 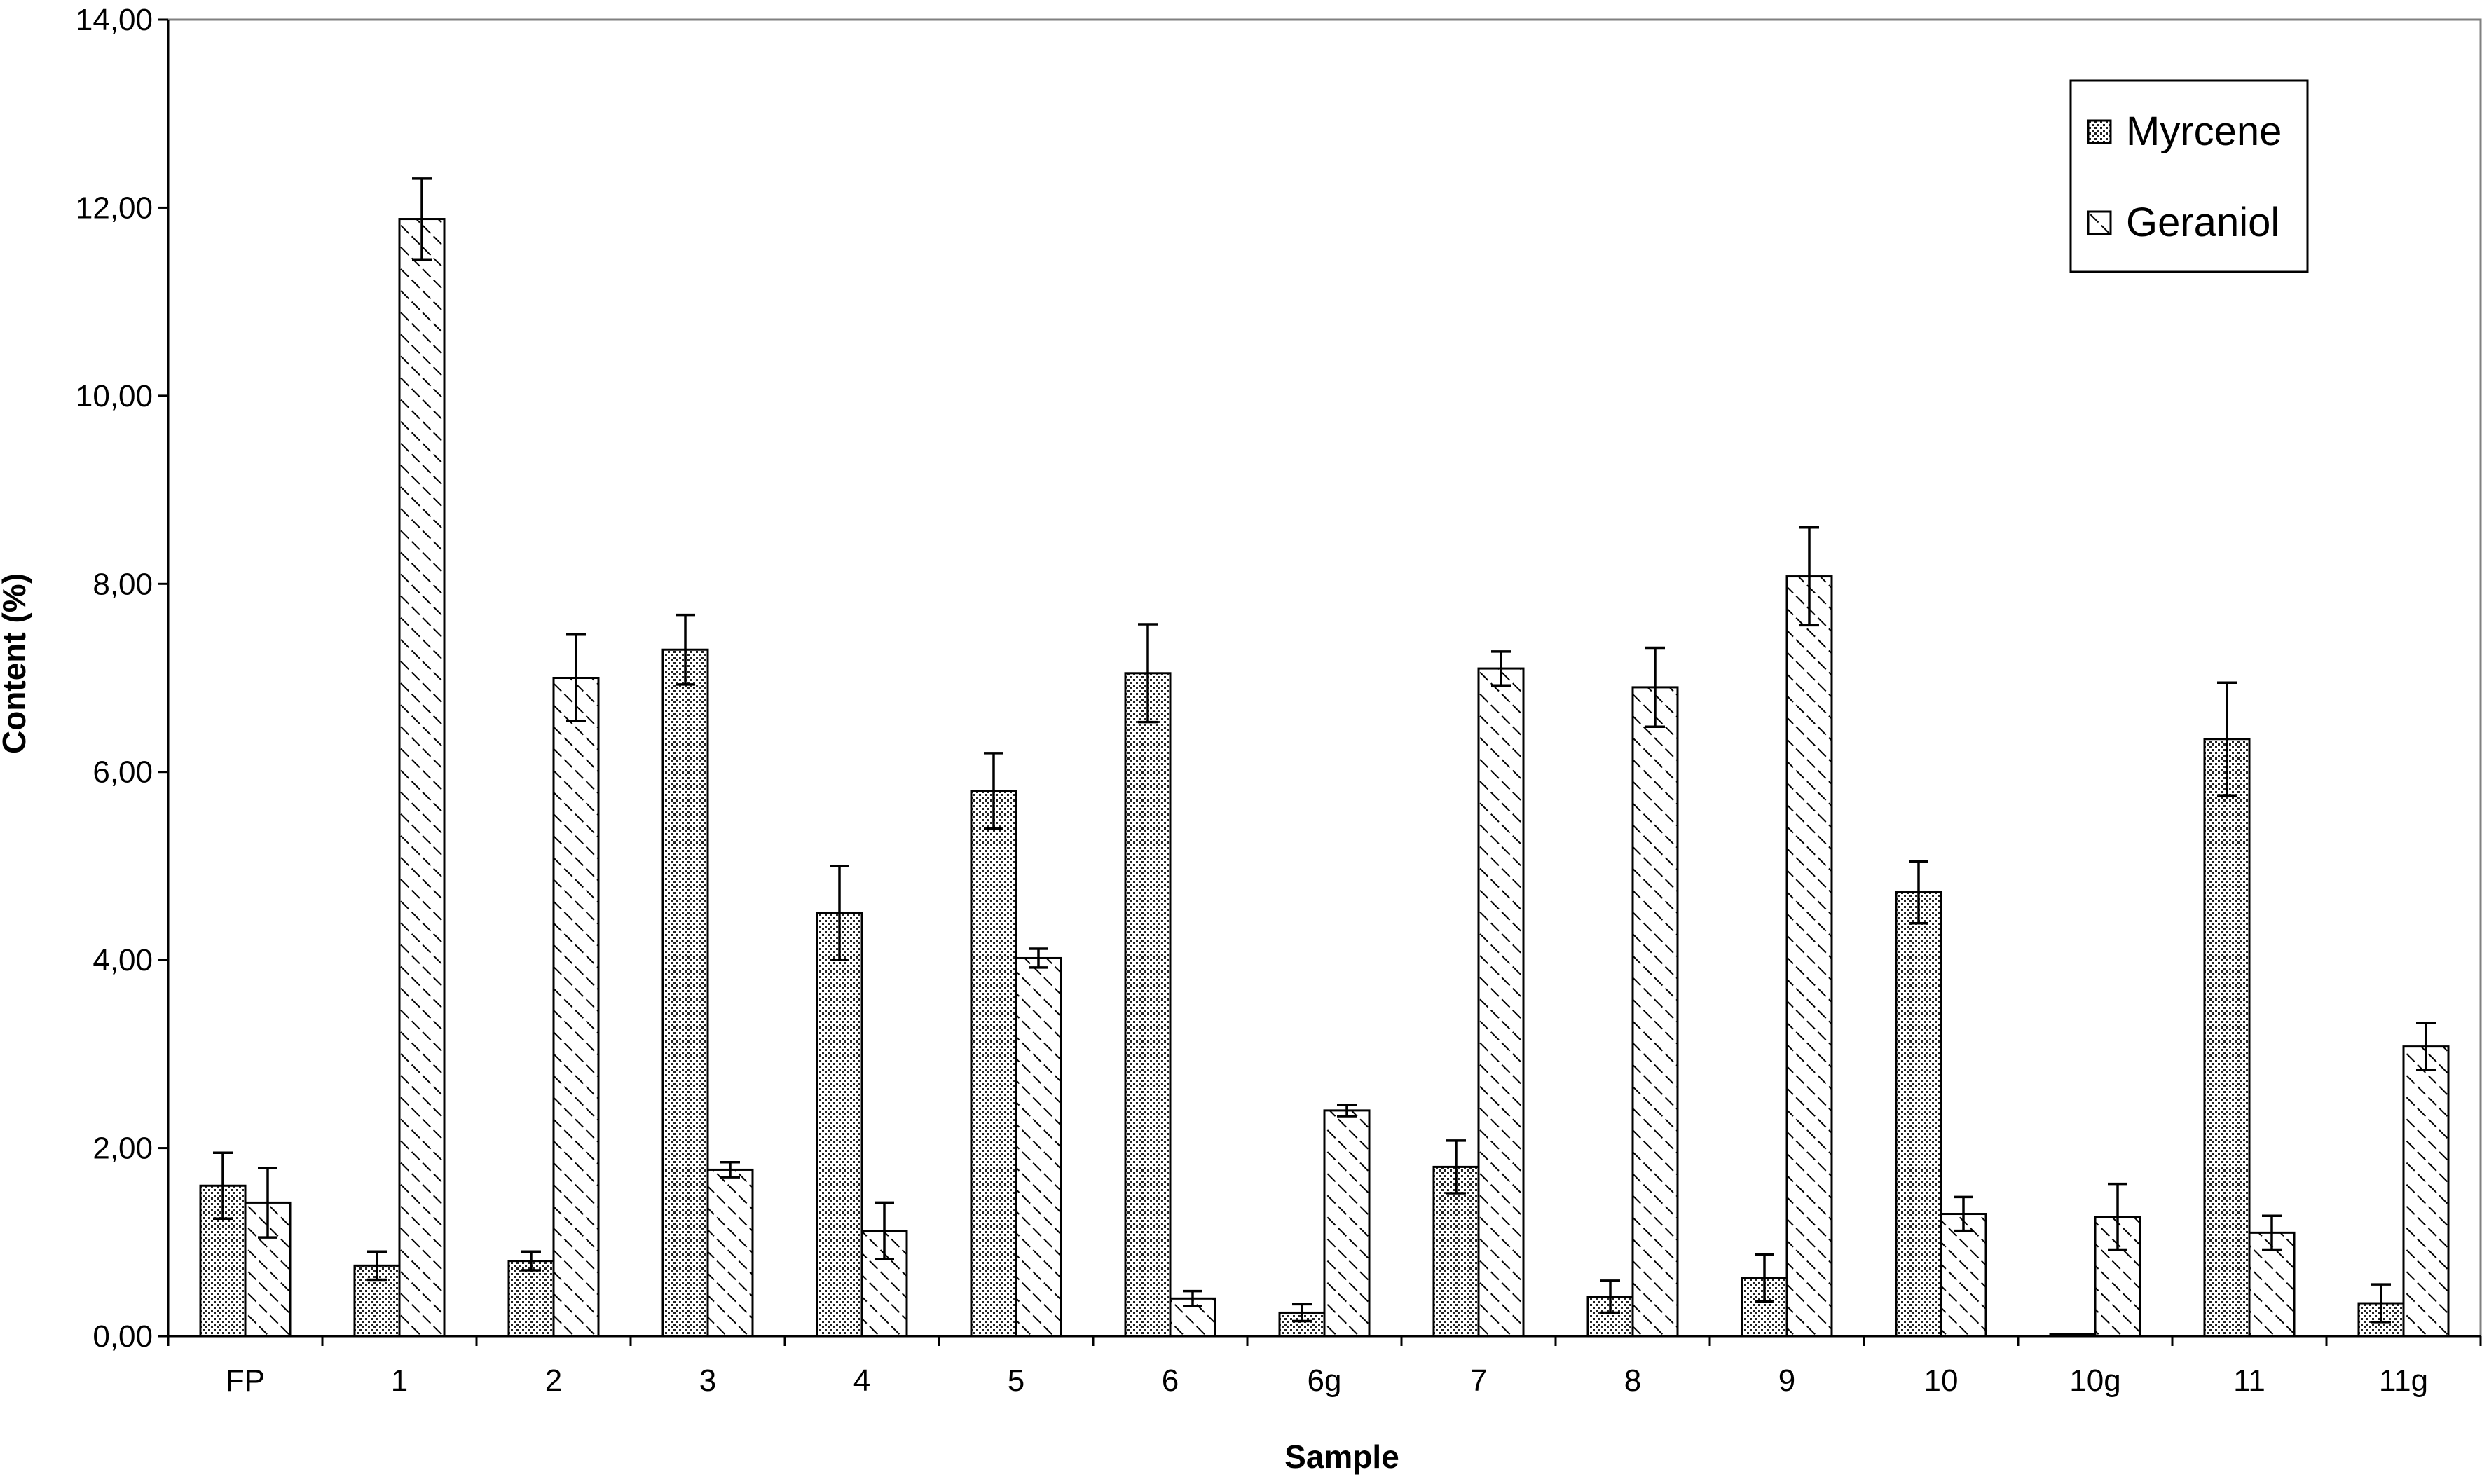 I want to click on legend-swatch-geraniol, so click(x=2099, y=222).